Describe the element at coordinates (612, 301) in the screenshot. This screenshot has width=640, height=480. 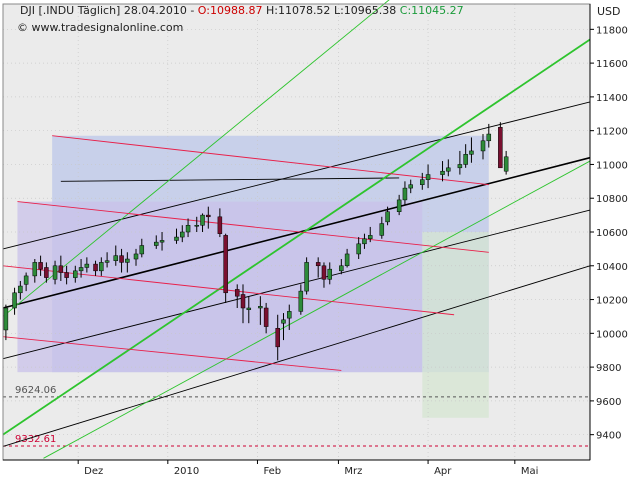
I see `y-tick-label: 10200` at that location.